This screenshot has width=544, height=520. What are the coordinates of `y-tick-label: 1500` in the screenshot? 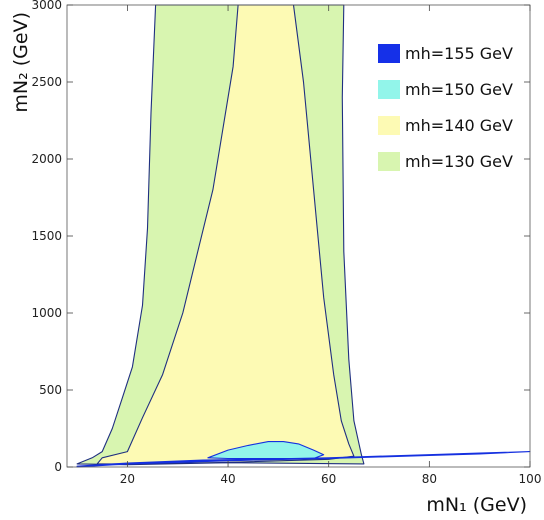 It's located at (46, 236).